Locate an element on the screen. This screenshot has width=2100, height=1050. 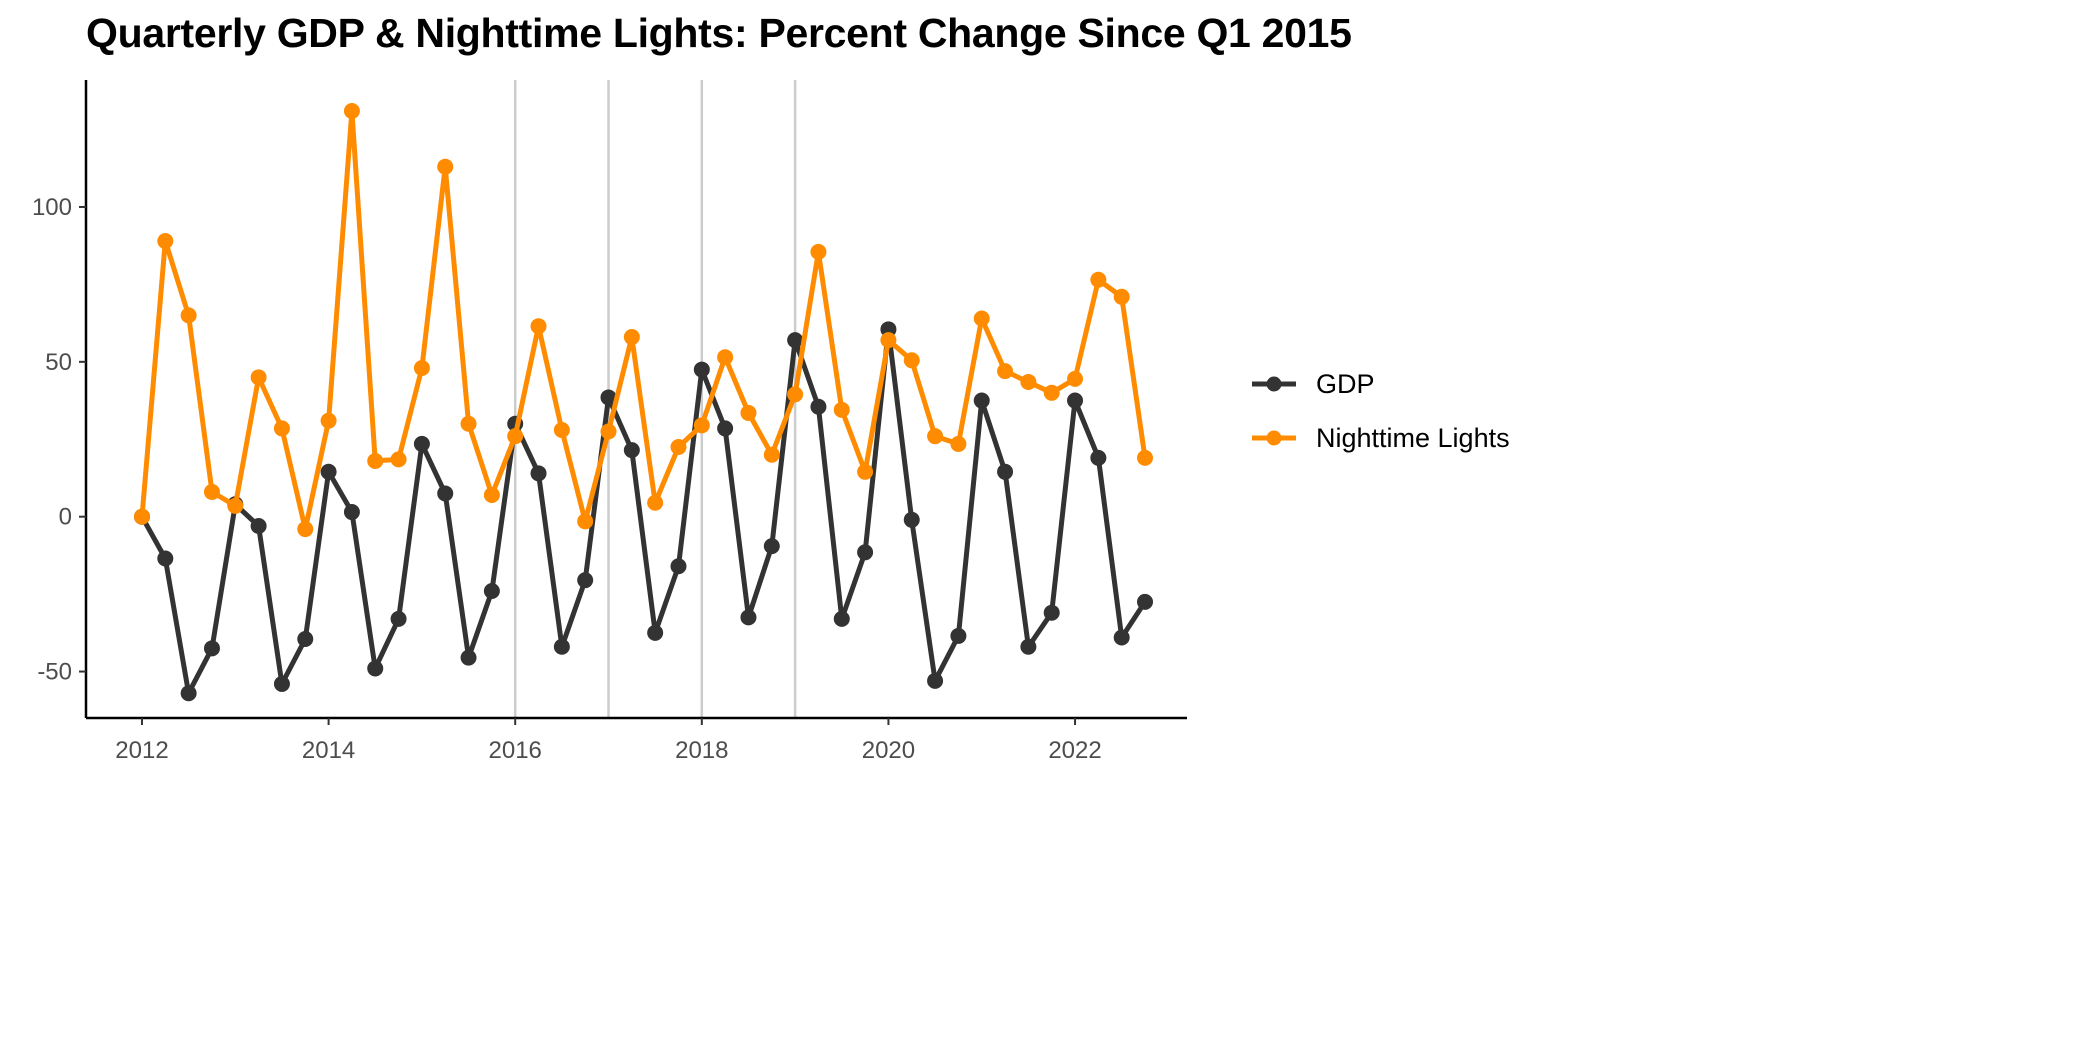
legend-swatch-gdp is located at coordinates (1274, 384).